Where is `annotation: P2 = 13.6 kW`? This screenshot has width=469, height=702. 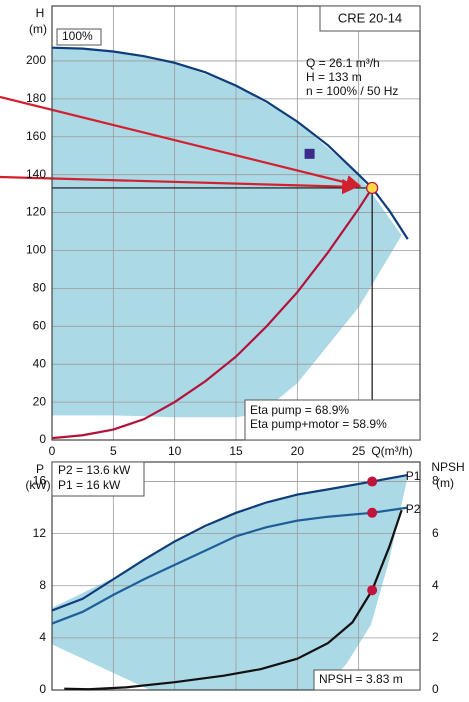 annotation: P2 = 13.6 kW is located at coordinates (94, 470).